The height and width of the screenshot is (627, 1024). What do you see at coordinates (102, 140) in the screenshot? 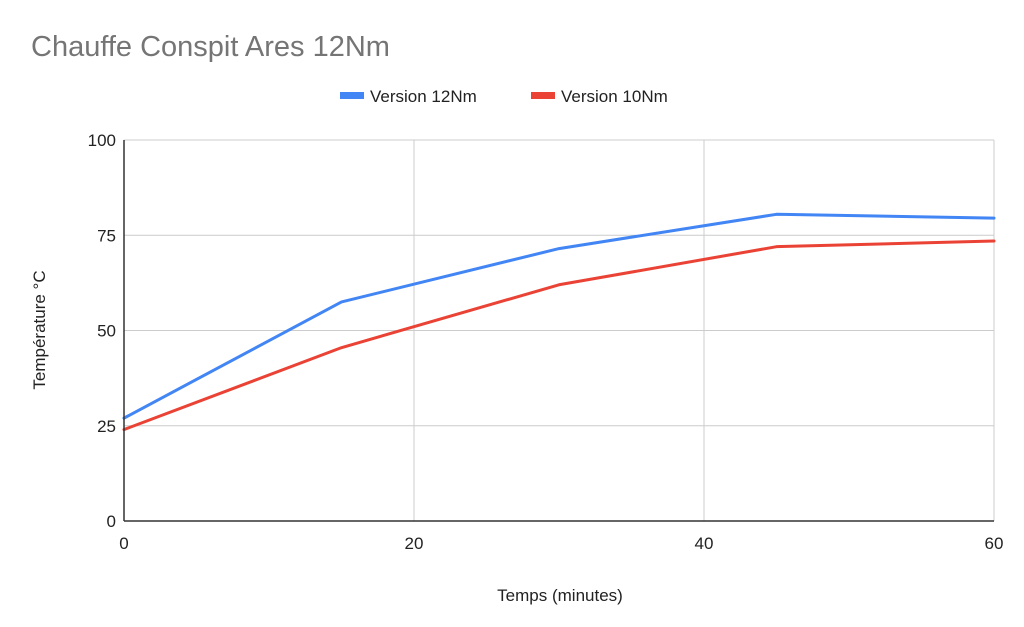
I see `y-tick-label: 100` at bounding box center [102, 140].